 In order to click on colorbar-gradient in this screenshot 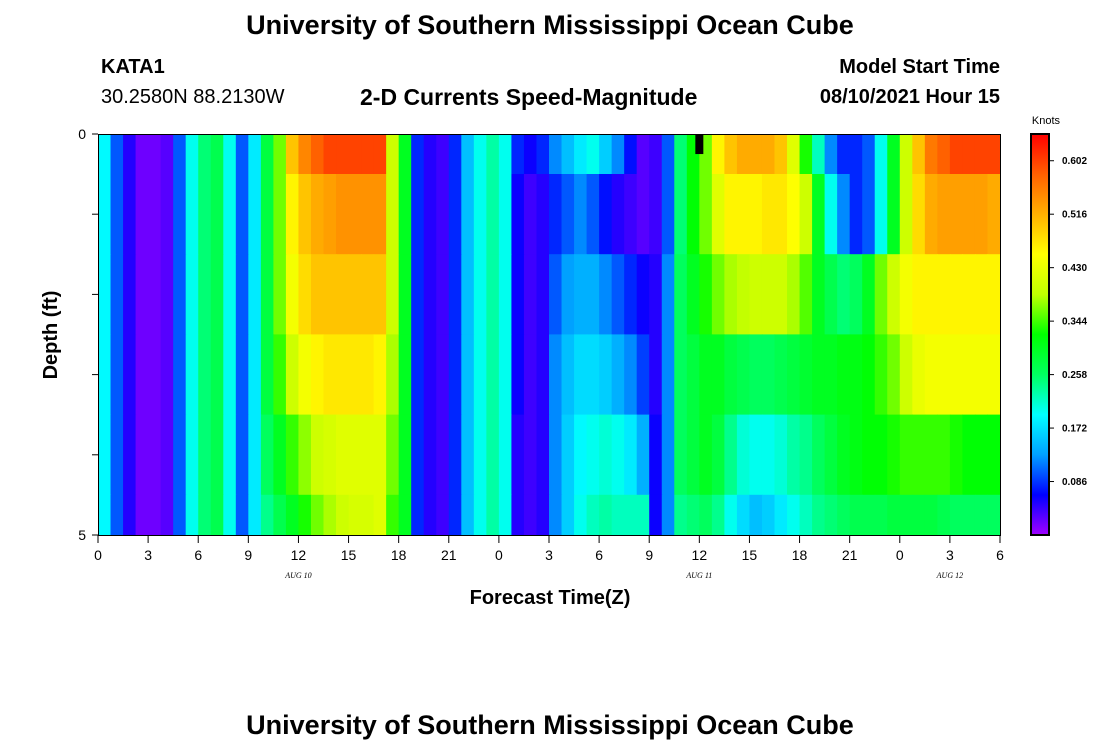, I will do `click(1040, 334)`.